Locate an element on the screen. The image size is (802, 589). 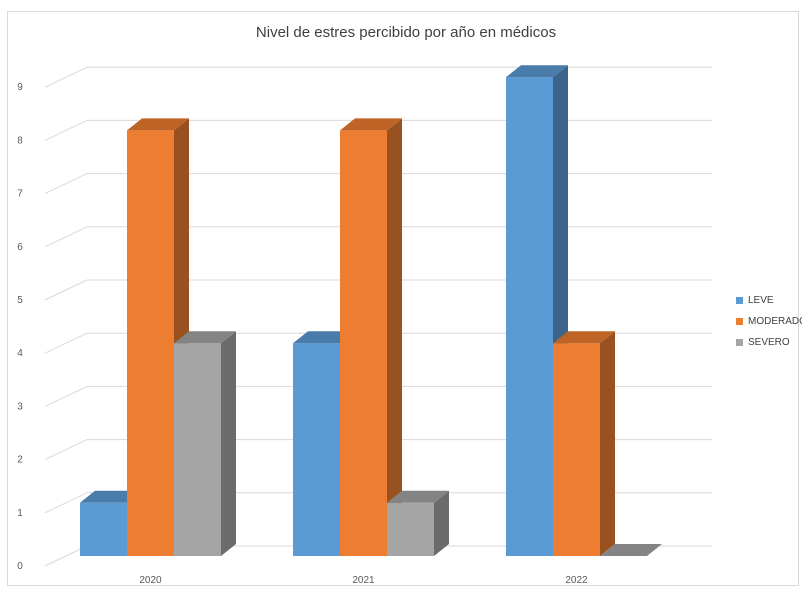
y-tick-label: 4 is located at coordinates (20, 353).